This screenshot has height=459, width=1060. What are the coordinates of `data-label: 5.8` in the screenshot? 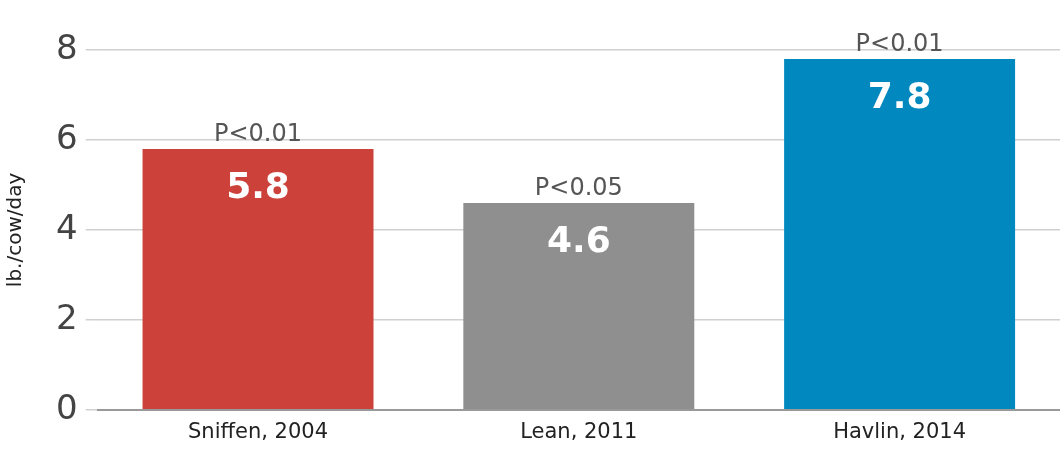 It's located at (258, 186).